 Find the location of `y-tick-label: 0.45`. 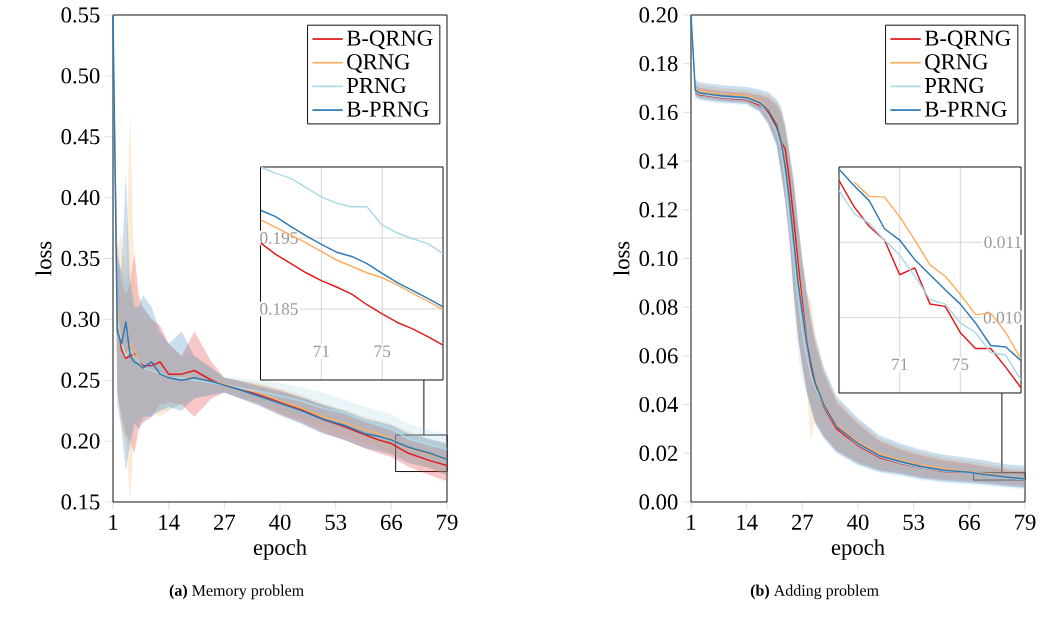

y-tick-label: 0.45 is located at coordinates (80, 137).